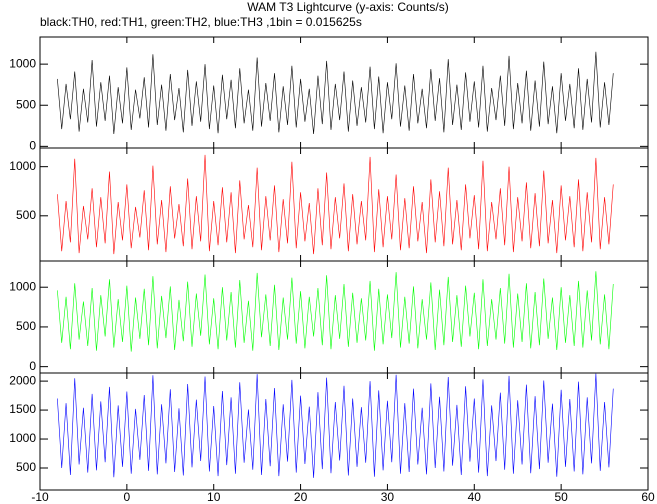 Image resolution: width=657 pixels, height=504 pixels. Describe the element at coordinates (648, 497) in the screenshot. I see `x-tick-label: 60` at that location.